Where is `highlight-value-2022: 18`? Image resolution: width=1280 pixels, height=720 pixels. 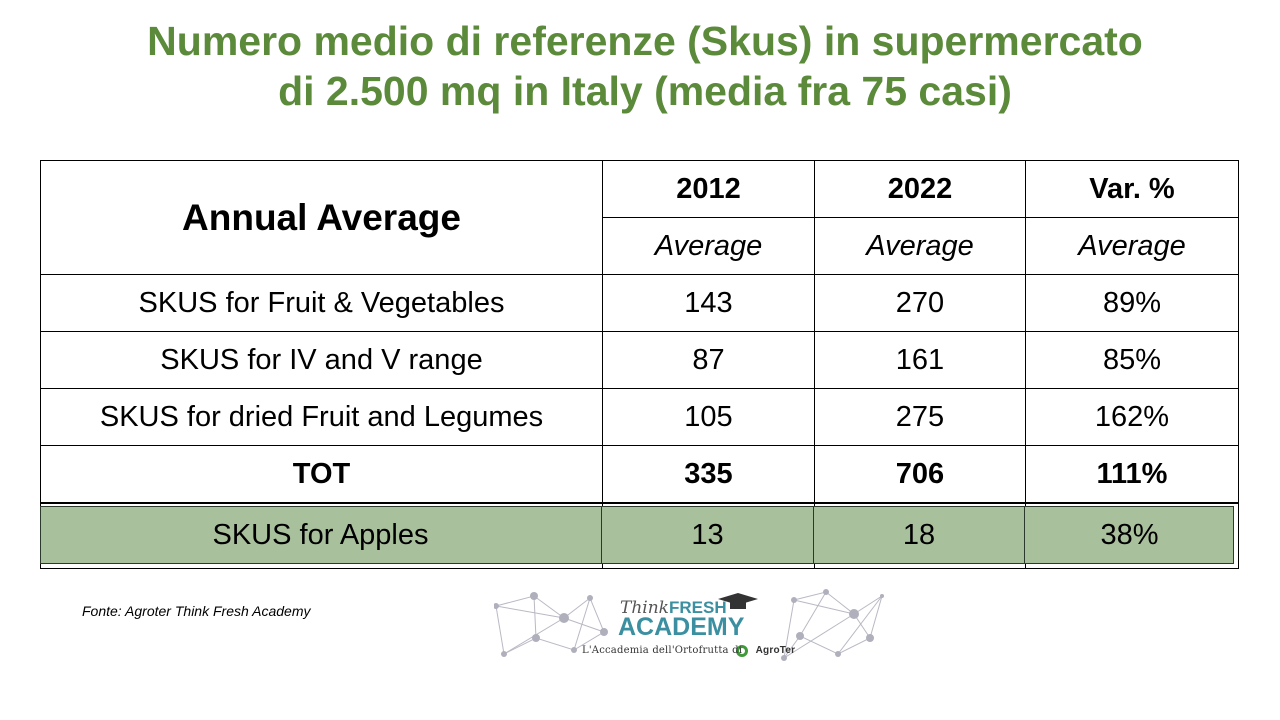
highlight-value-2022: 18 is located at coordinates (919, 535).